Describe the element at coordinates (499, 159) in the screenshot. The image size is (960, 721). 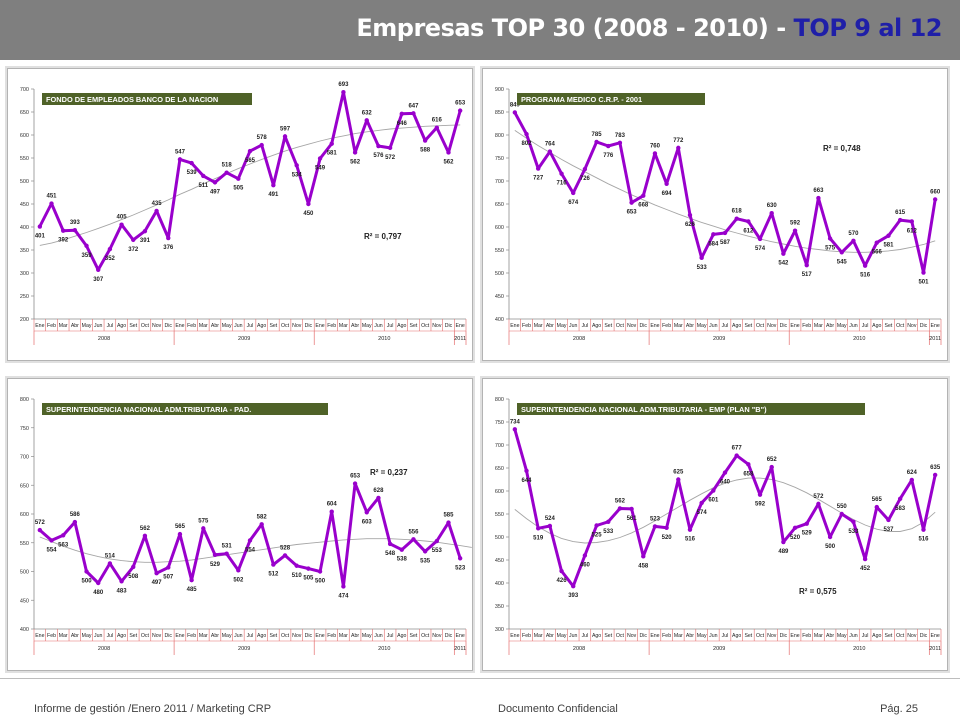
I see `y-tick-label: 750` at that location.